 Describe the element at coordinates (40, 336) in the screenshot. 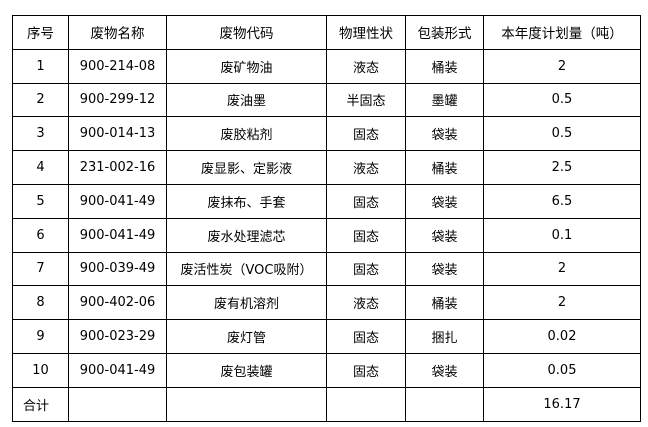

I see `row-number: 9` at that location.